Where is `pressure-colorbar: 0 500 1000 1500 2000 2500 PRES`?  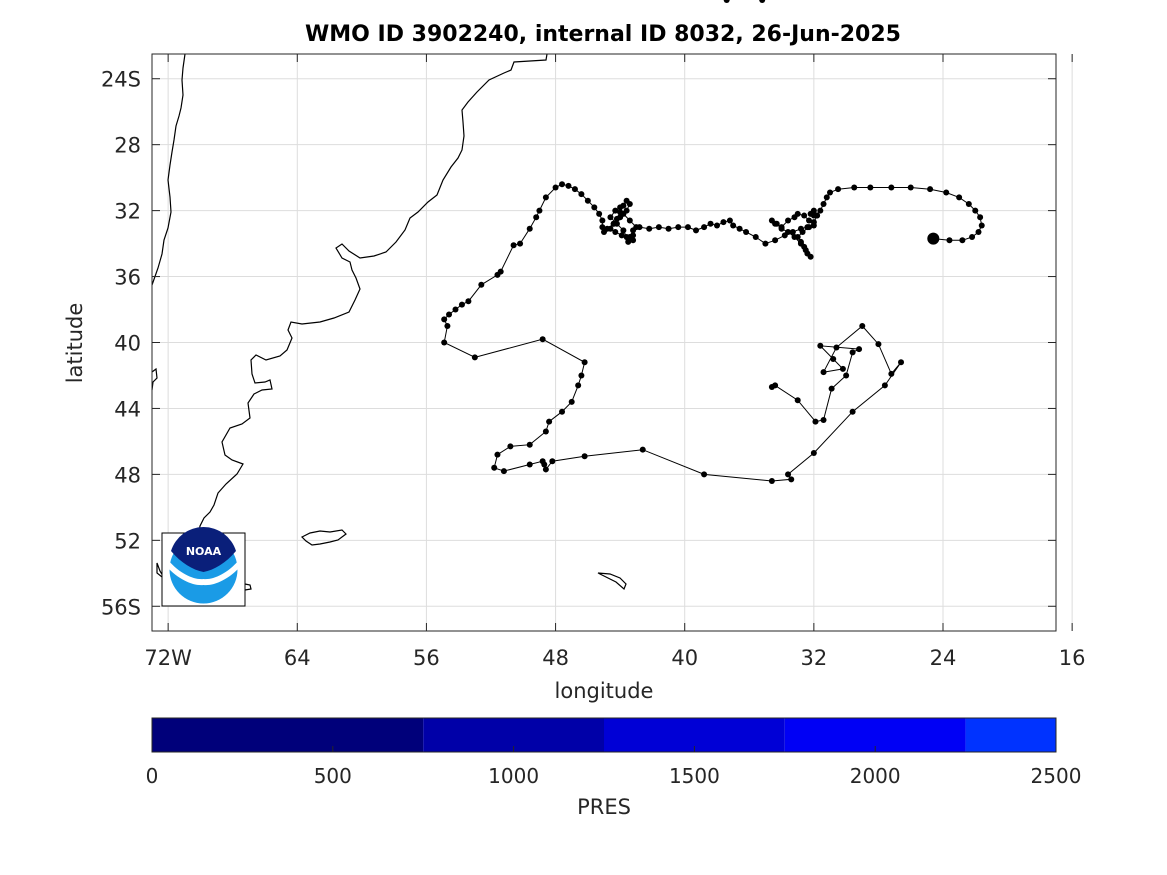 pressure-colorbar: 0 500 1000 1500 2000 2500 PRES is located at coordinates (613, 768).